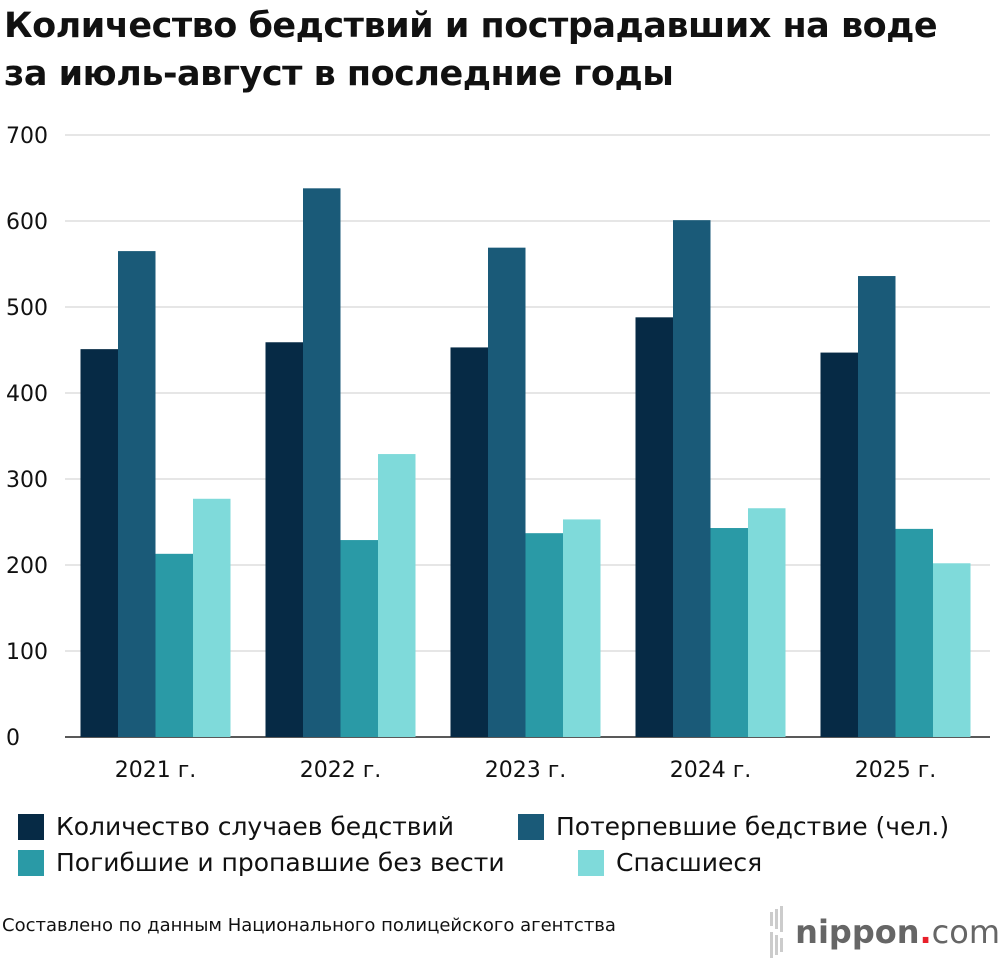 This screenshot has height=958, width=1000. What do you see at coordinates (857, 932) in the screenshot?
I see `logo-text: nippon` at bounding box center [857, 932].